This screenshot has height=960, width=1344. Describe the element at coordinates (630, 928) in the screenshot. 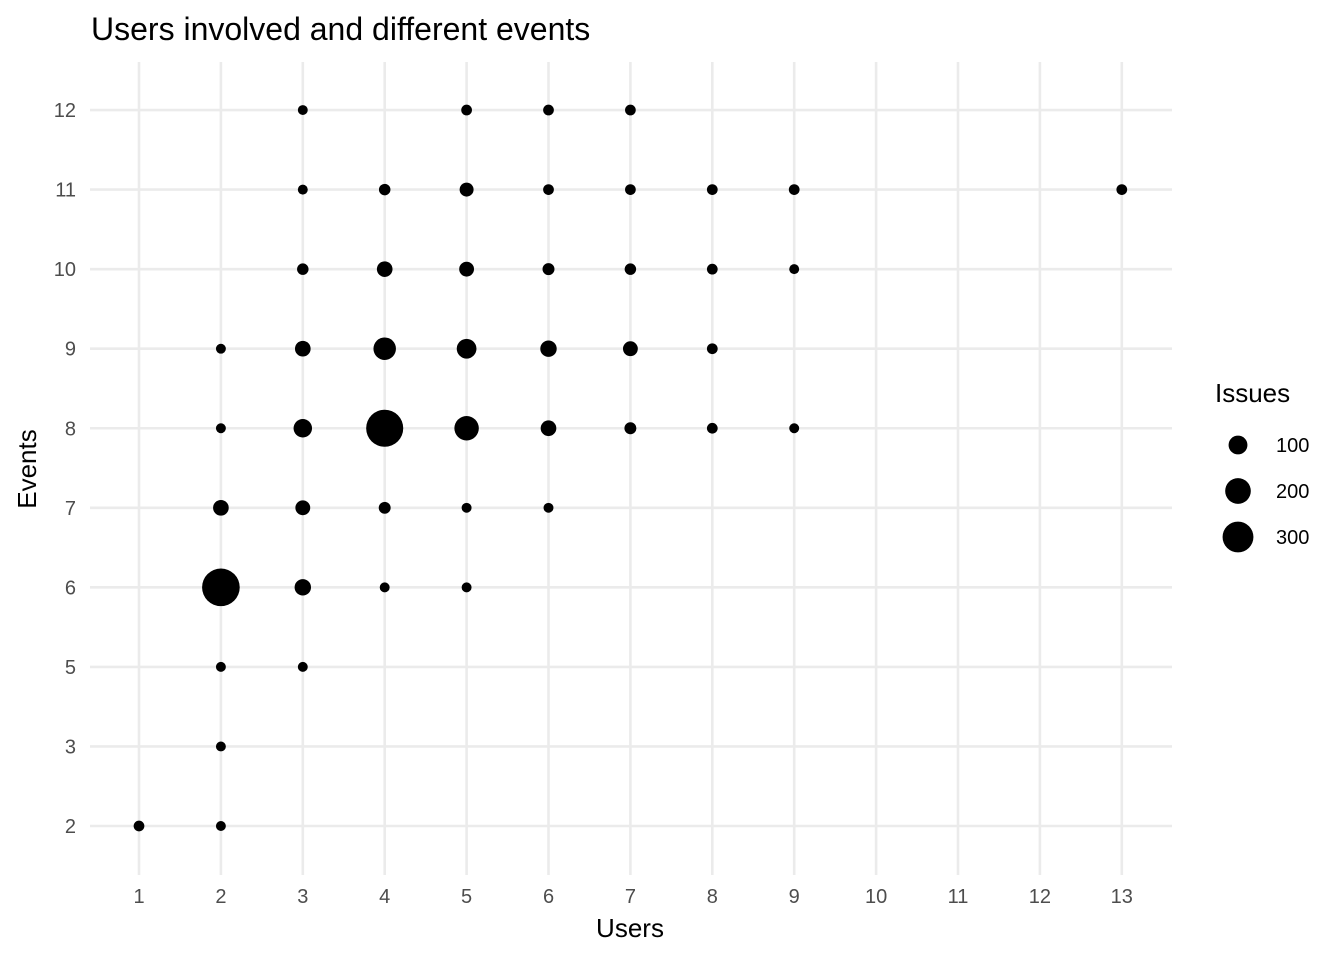

I see `x-axis-title: Users` at that location.